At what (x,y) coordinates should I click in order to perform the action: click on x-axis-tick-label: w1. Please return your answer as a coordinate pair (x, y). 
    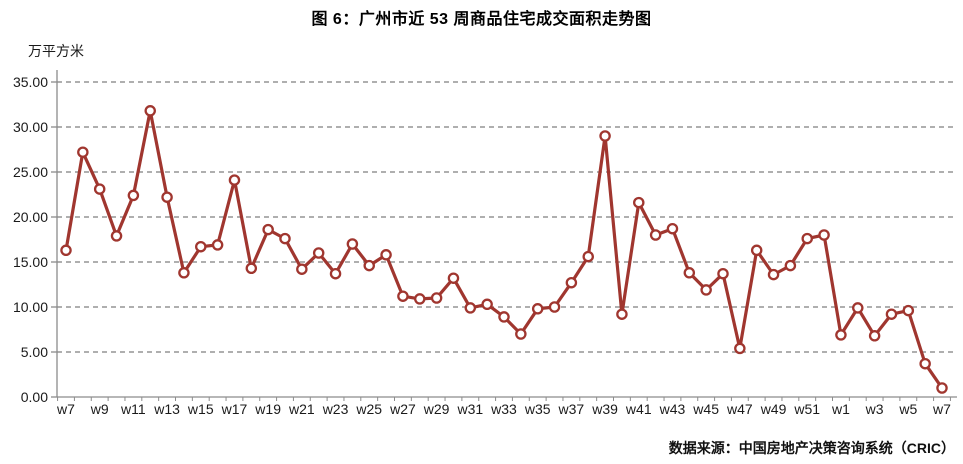
    Looking at the image, I should click on (840, 409).